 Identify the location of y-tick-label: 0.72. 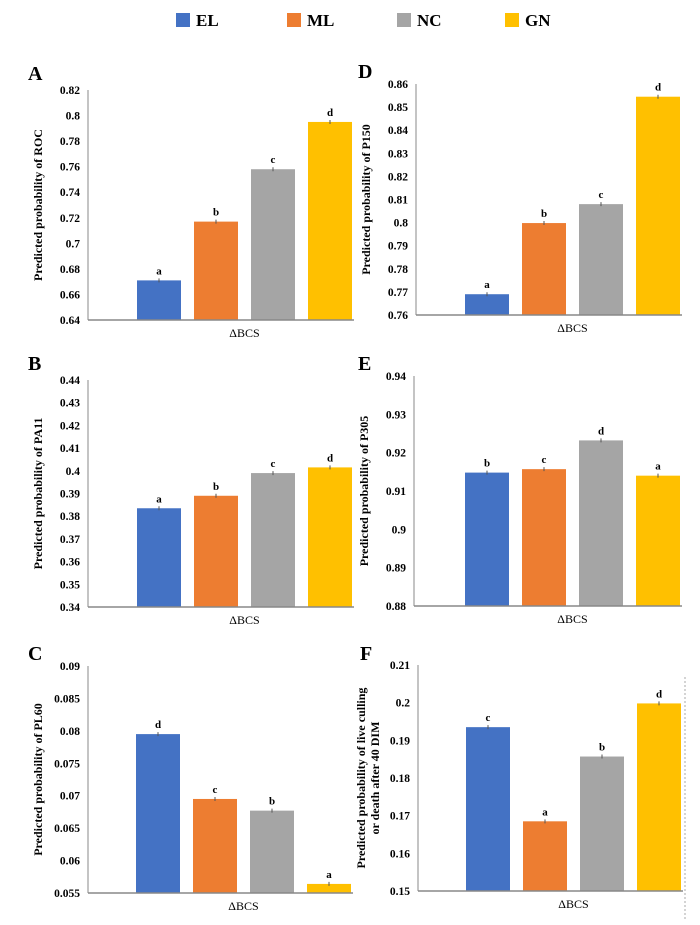
(70, 219).